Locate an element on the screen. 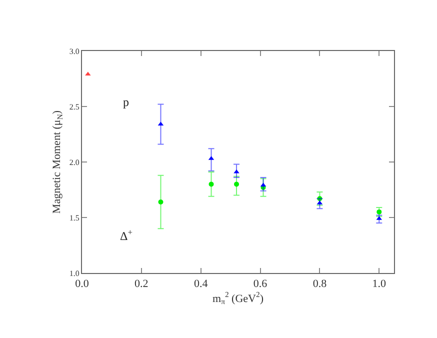  y-tick-label: 1.5 is located at coordinates (74, 217).